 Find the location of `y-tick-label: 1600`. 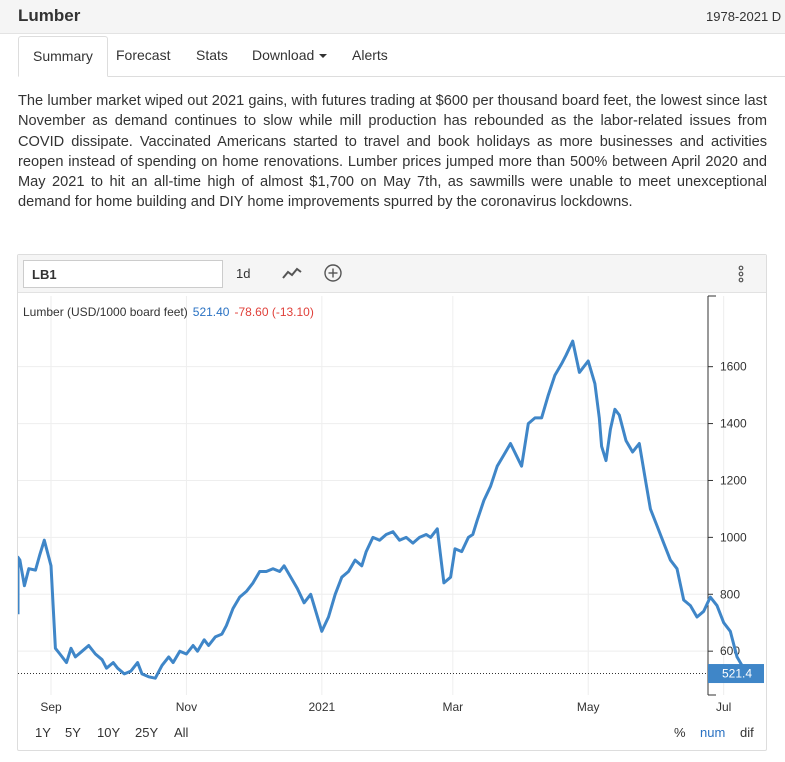

y-tick-label: 1600 is located at coordinates (733, 367).